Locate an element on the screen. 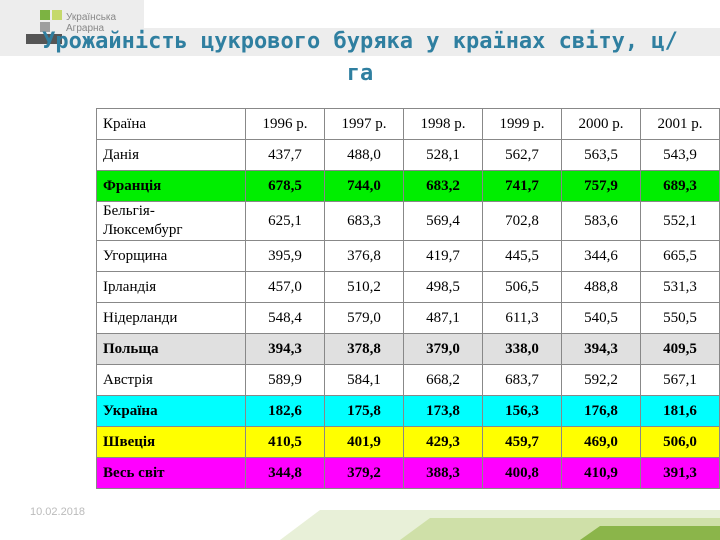 The width and height of the screenshot is (720, 540). country-cell: Польща is located at coordinates (171, 349).